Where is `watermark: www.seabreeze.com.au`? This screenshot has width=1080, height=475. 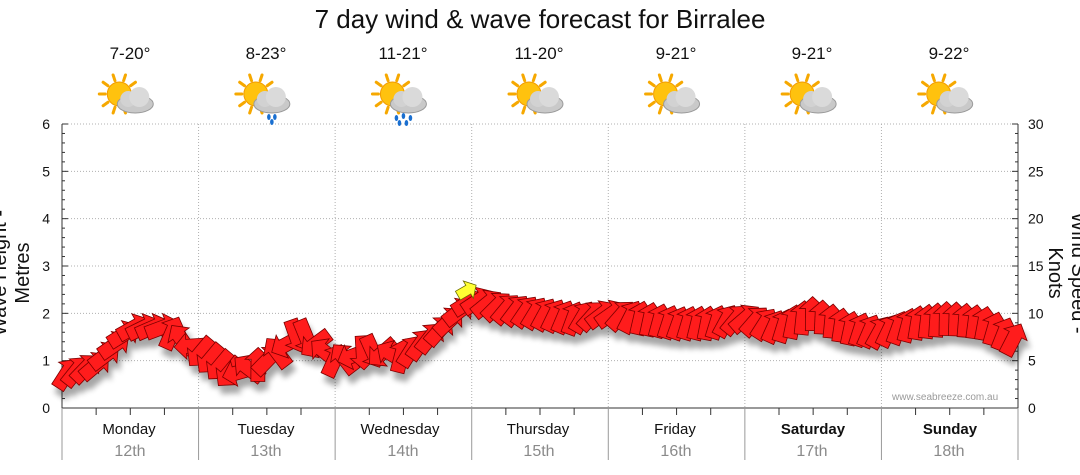
watermark: www.seabreeze.com.au is located at coordinates (945, 397).